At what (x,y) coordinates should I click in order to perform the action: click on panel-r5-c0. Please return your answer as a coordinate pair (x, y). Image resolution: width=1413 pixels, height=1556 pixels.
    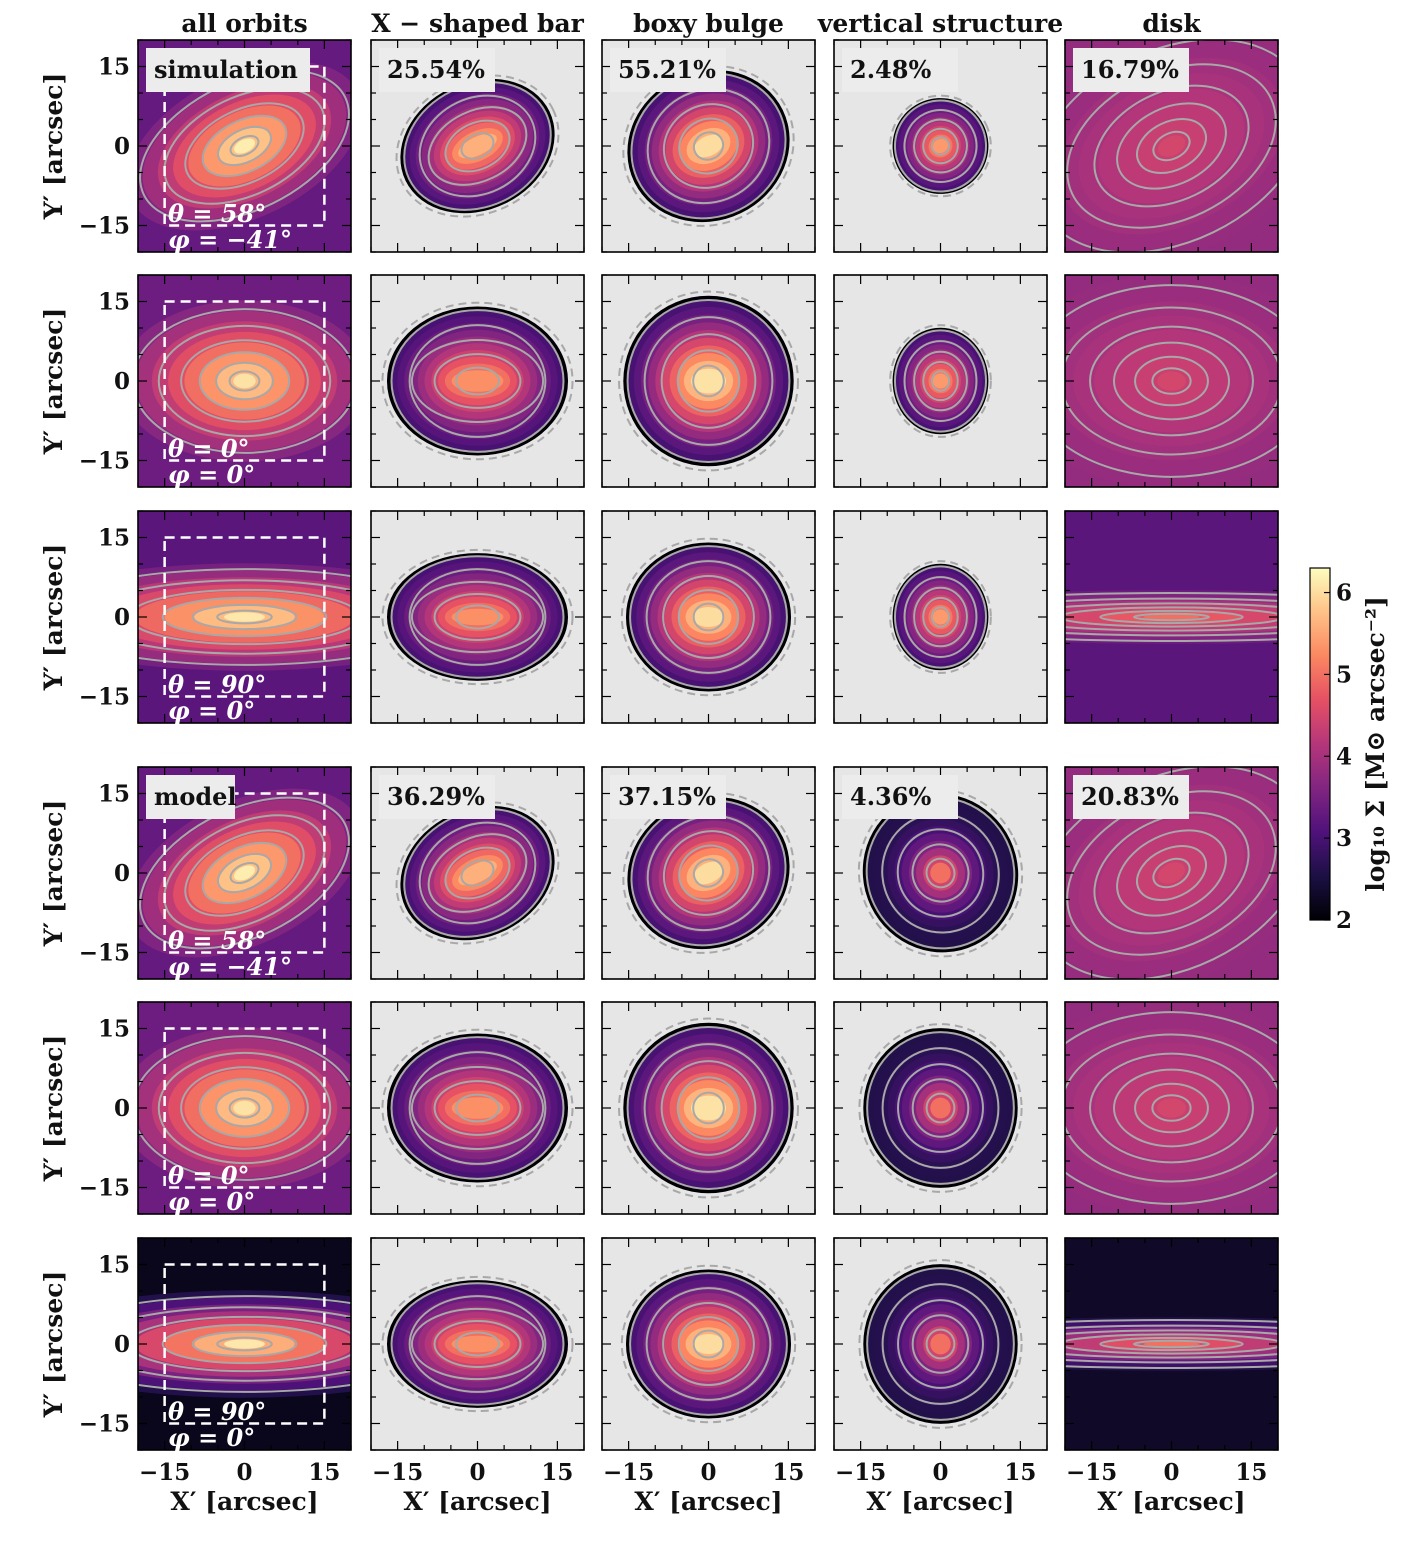
    Looking at the image, I should click on (244, 1344).